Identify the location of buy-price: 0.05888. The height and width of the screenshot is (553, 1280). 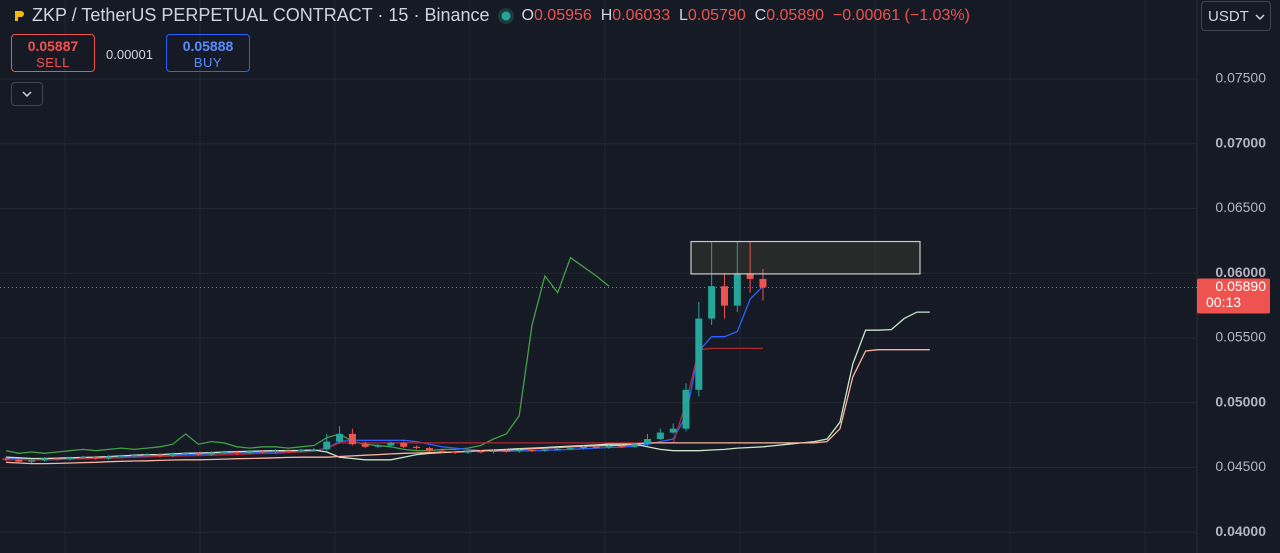
(208, 46).